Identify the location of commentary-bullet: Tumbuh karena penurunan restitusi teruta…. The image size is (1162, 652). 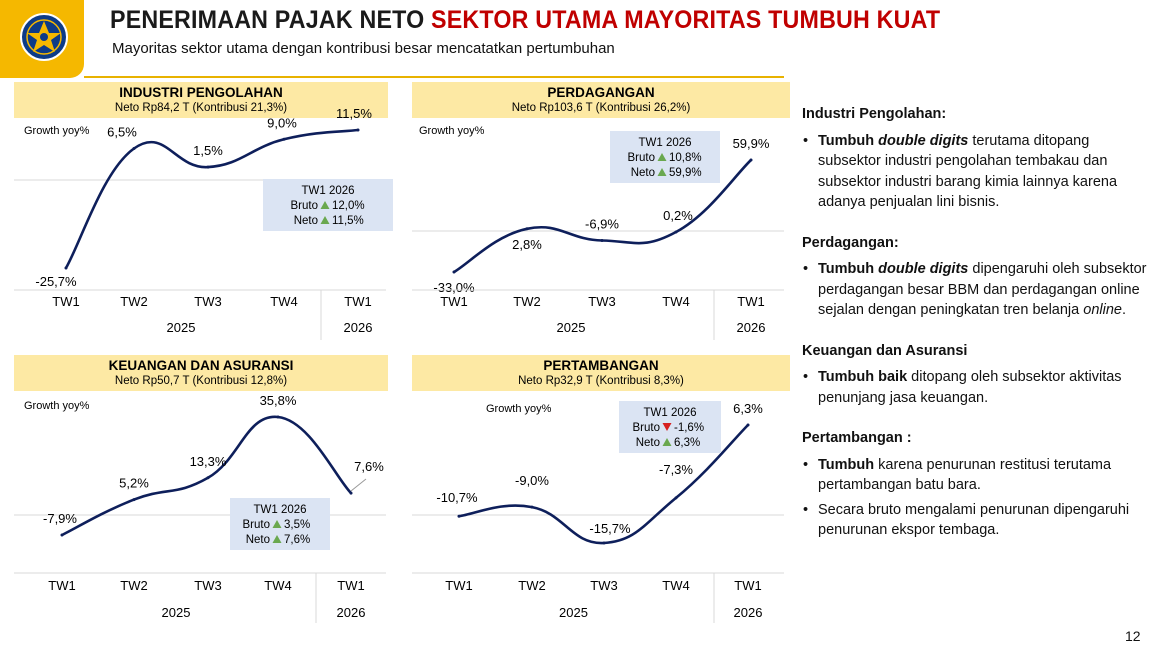
(978, 475).